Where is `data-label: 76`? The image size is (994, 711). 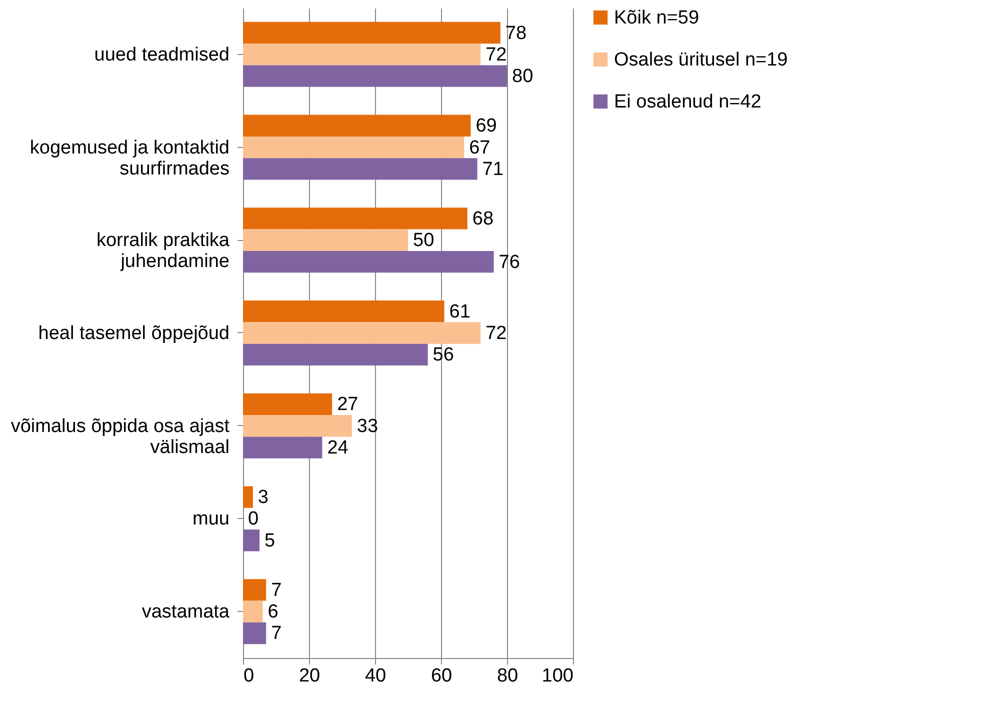 data-label: 76 is located at coordinates (509, 262).